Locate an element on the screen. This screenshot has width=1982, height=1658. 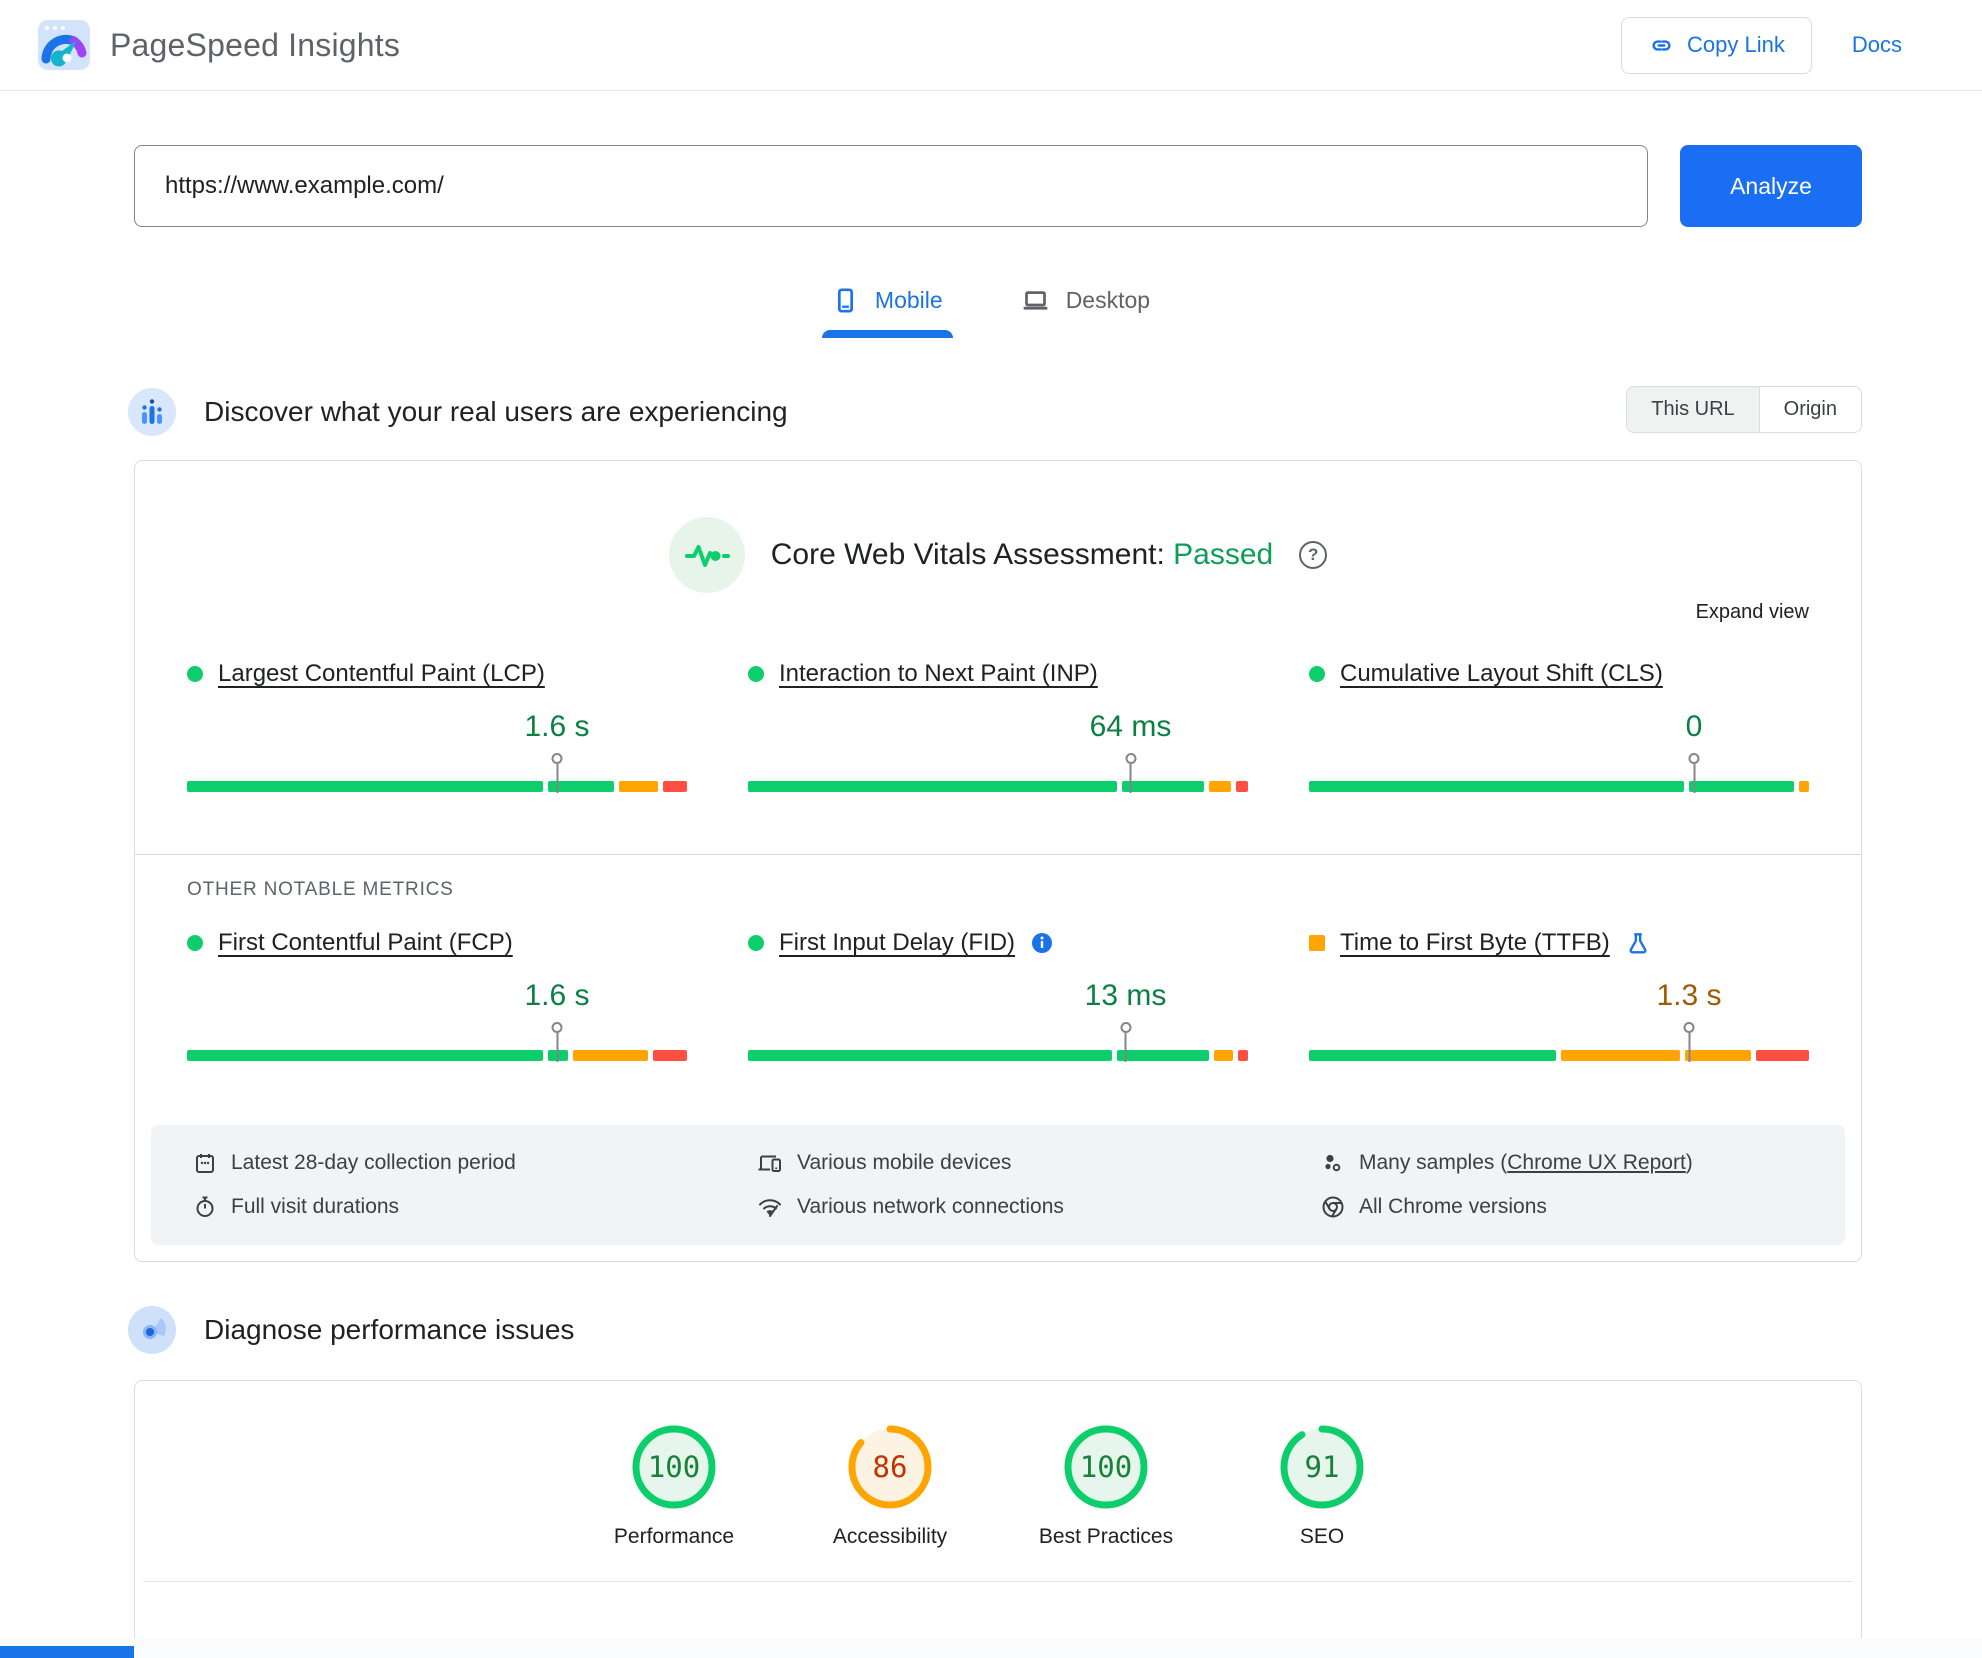
card-divider is located at coordinates (998, 854).